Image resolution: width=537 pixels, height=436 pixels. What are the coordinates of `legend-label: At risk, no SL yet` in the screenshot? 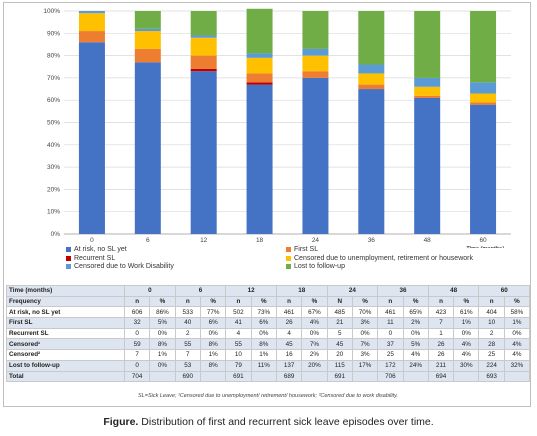 It's located at (100, 249).